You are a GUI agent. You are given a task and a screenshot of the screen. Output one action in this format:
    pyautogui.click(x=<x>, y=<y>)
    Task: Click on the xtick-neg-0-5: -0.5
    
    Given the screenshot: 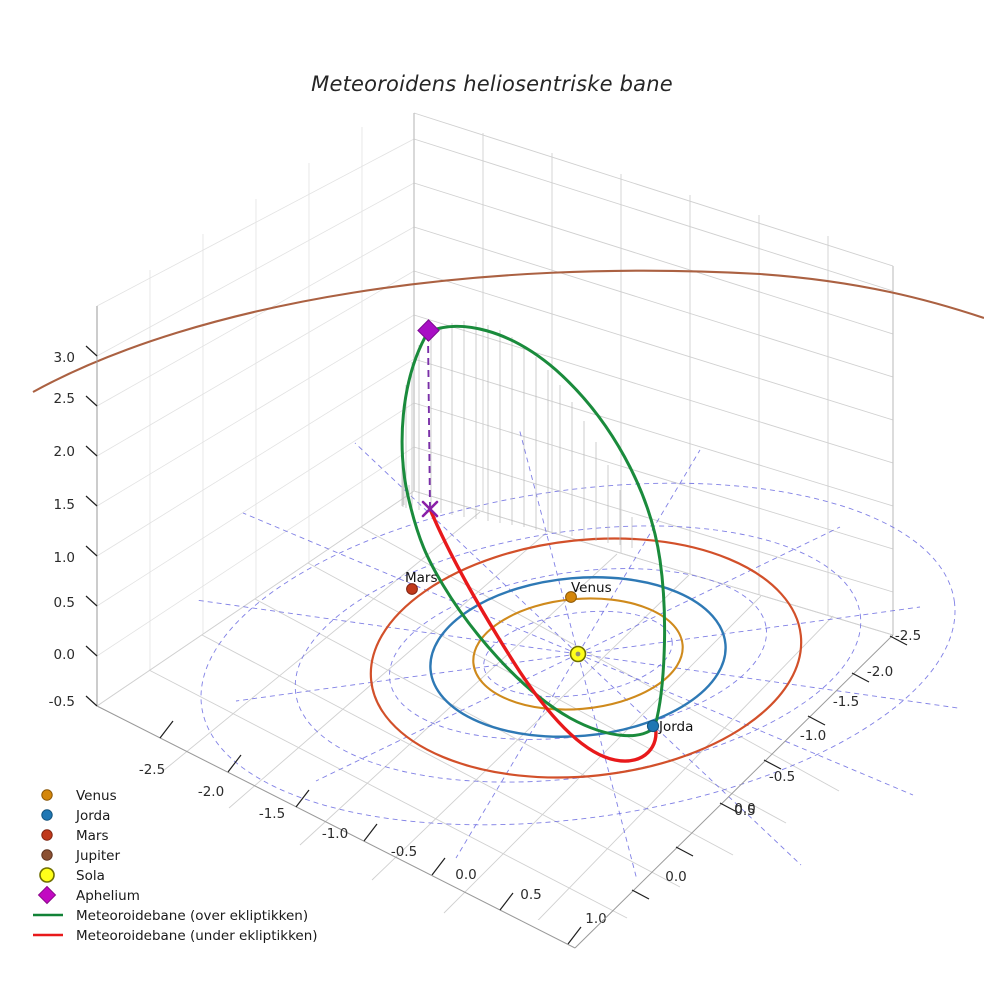 What is the action you would take?
    pyautogui.click(x=404, y=852)
    